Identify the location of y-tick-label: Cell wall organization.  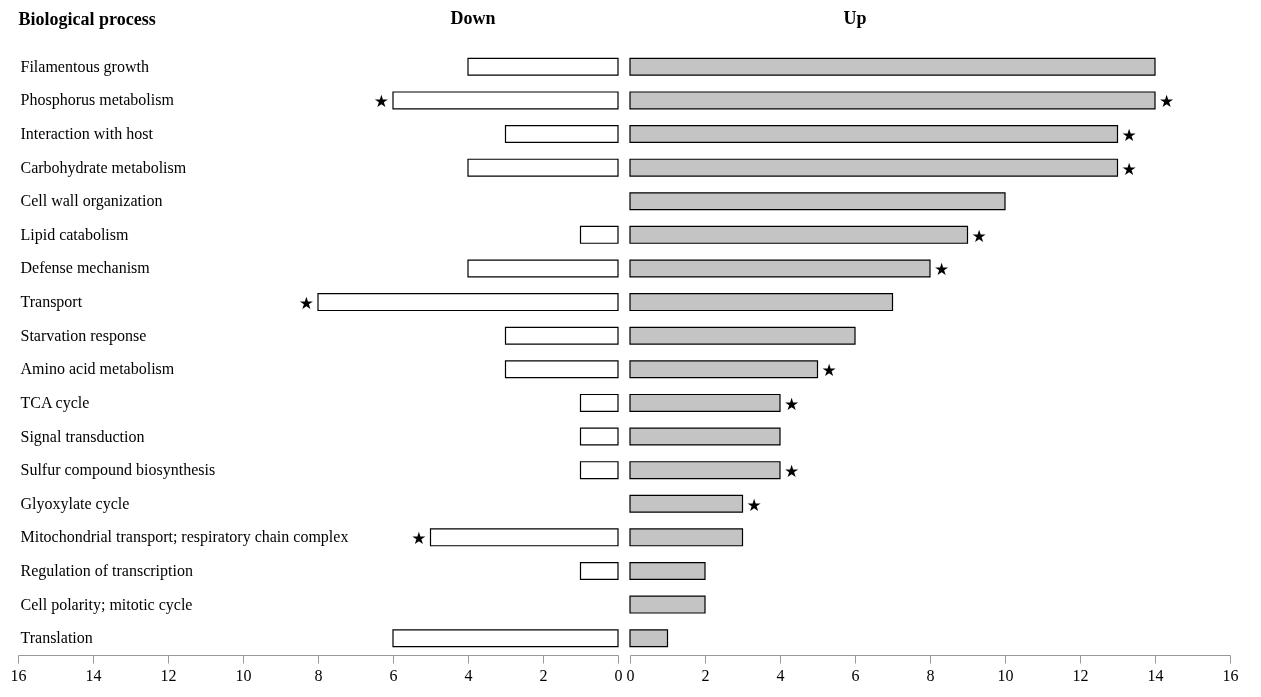
(91, 201).